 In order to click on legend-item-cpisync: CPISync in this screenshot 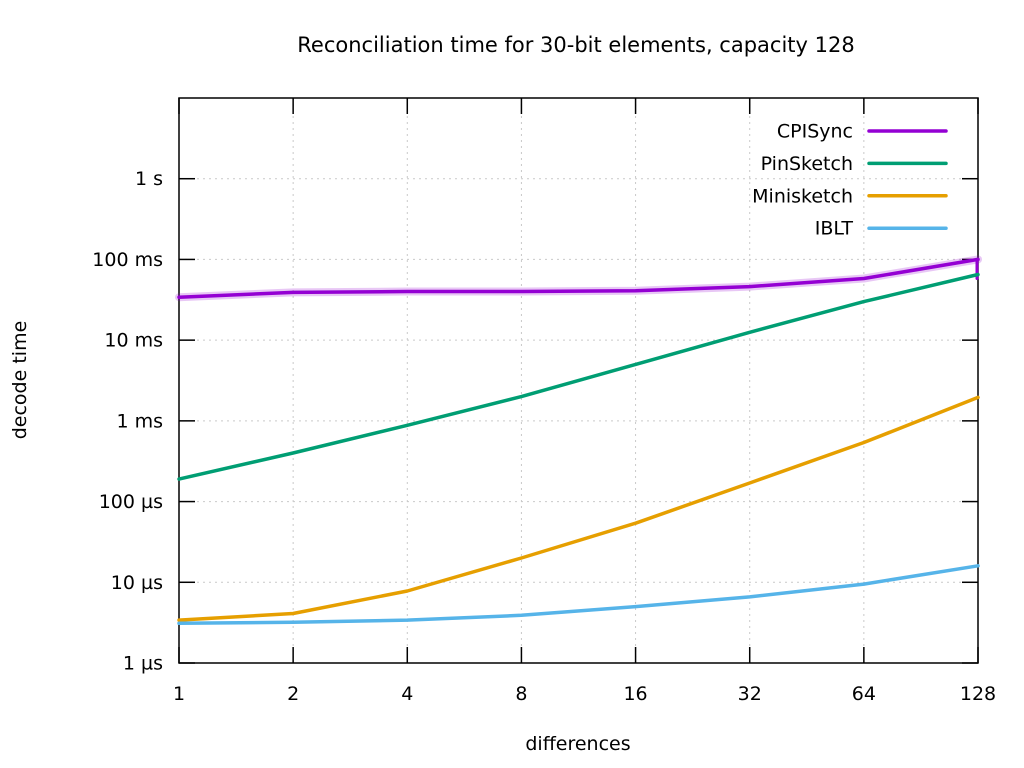, I will do `click(862, 132)`.